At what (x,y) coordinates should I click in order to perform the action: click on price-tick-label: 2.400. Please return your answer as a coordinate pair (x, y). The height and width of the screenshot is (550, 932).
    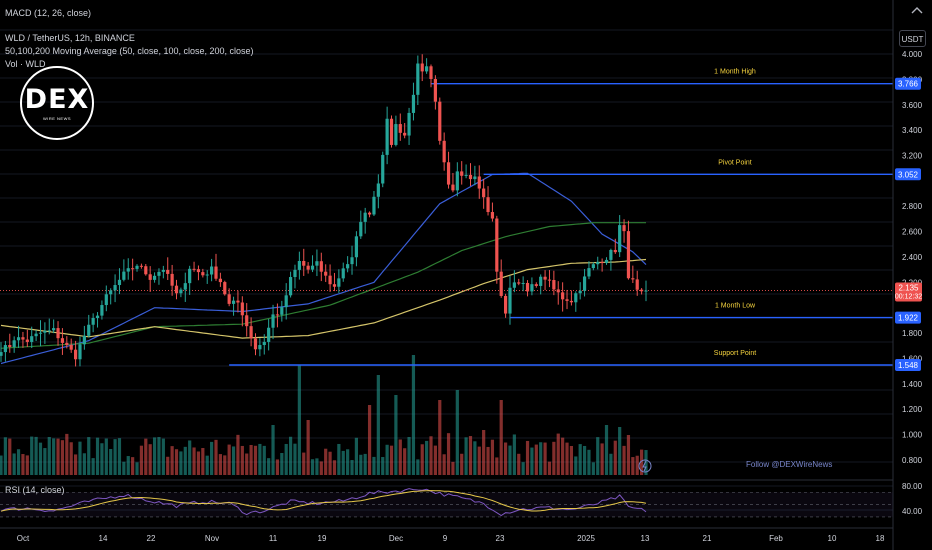
    Looking at the image, I should click on (912, 257).